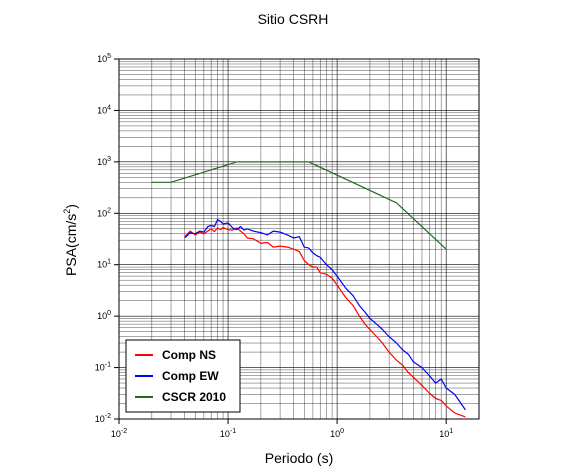 The width and height of the screenshot is (586, 475). I want to click on legend: Comp NS Comp EW CSCR 2010, so click(183, 376).